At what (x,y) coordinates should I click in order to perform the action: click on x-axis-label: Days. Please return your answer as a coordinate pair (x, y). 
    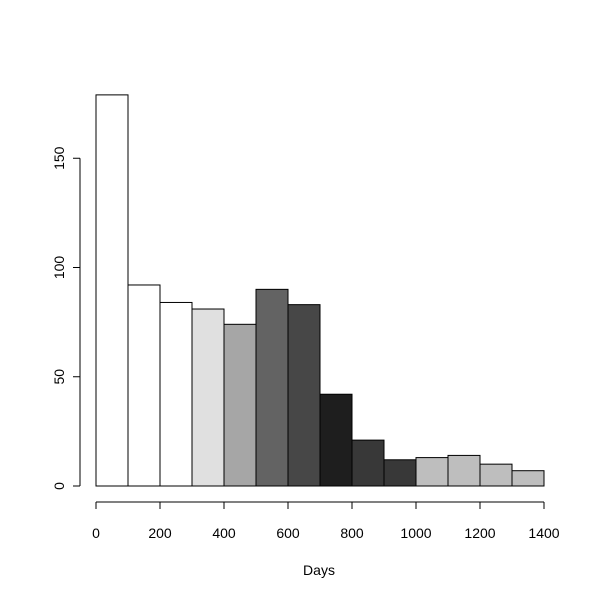
    Looking at the image, I should click on (319, 570).